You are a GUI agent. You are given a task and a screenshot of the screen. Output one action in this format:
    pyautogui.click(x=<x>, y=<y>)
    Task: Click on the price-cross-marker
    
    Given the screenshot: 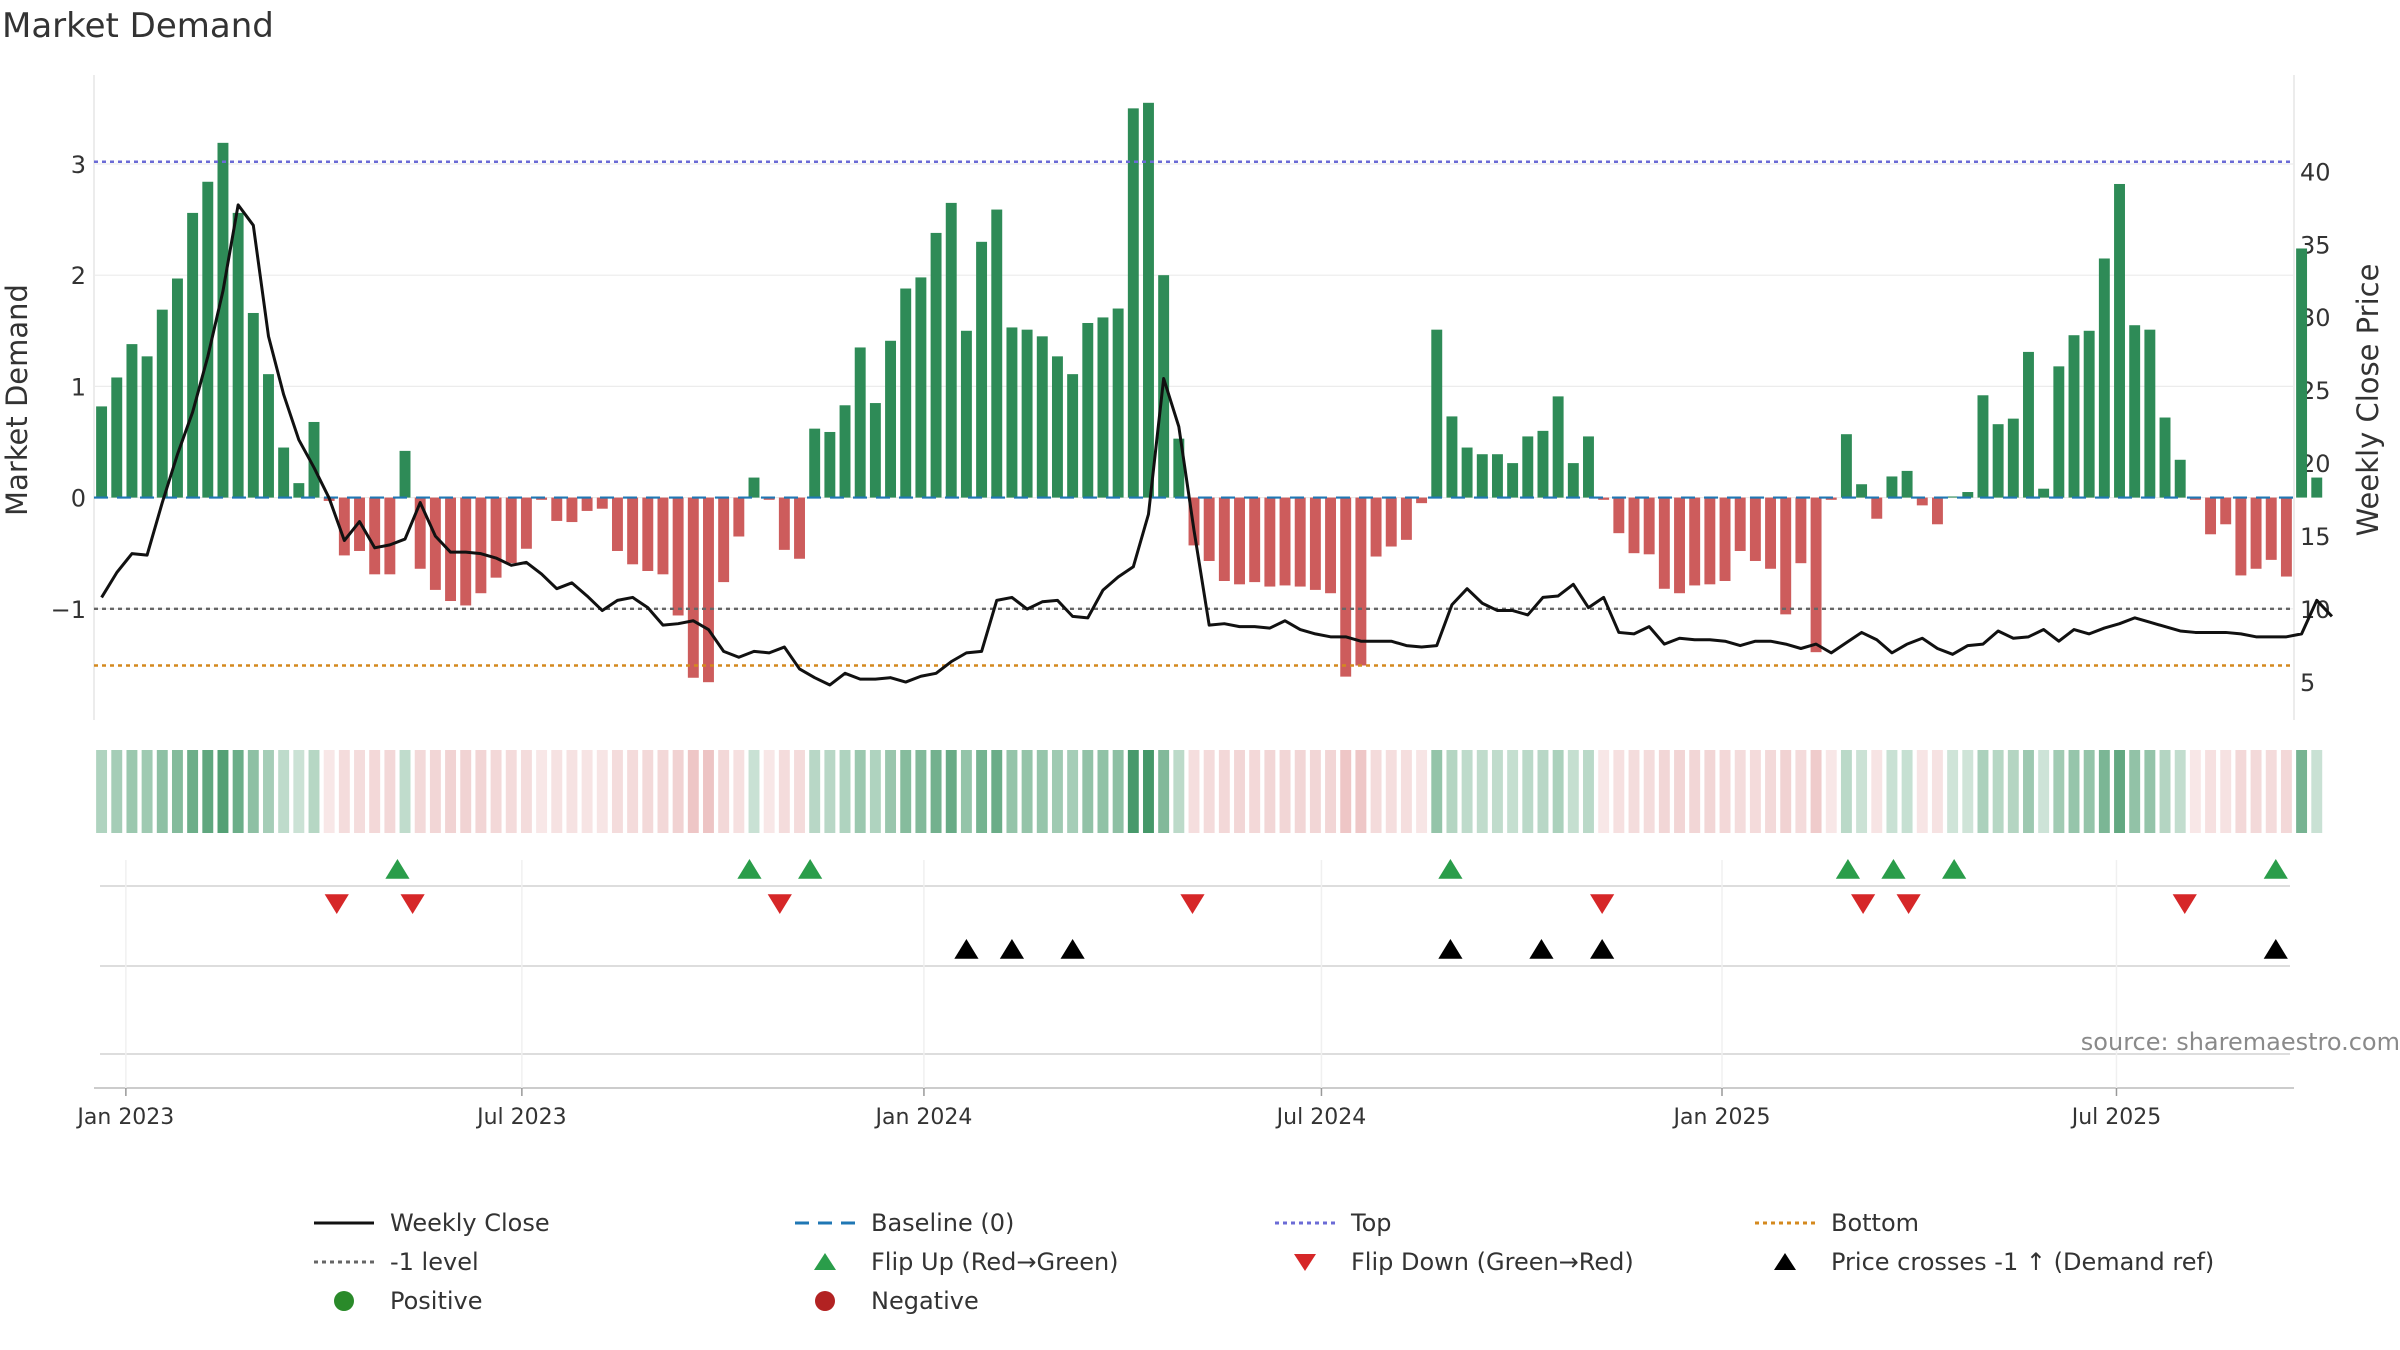 What is the action you would take?
    pyautogui.click(x=966, y=949)
    